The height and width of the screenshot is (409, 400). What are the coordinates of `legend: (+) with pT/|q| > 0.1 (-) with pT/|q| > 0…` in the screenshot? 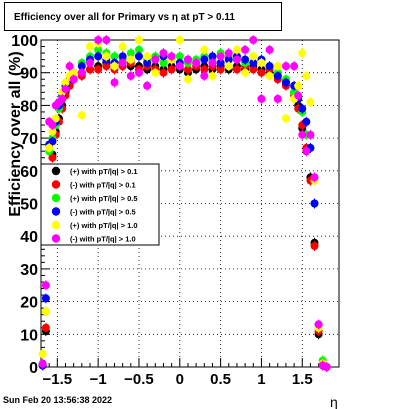 It's located at (100, 204).